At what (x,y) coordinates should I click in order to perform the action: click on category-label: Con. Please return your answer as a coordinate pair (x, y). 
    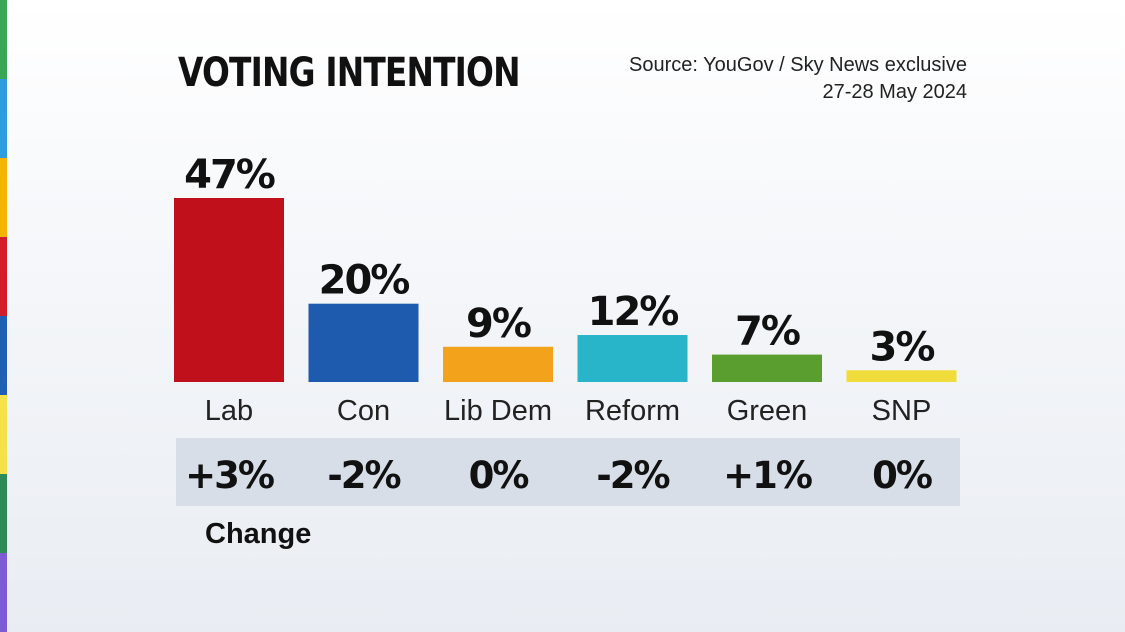
    Looking at the image, I should click on (363, 411).